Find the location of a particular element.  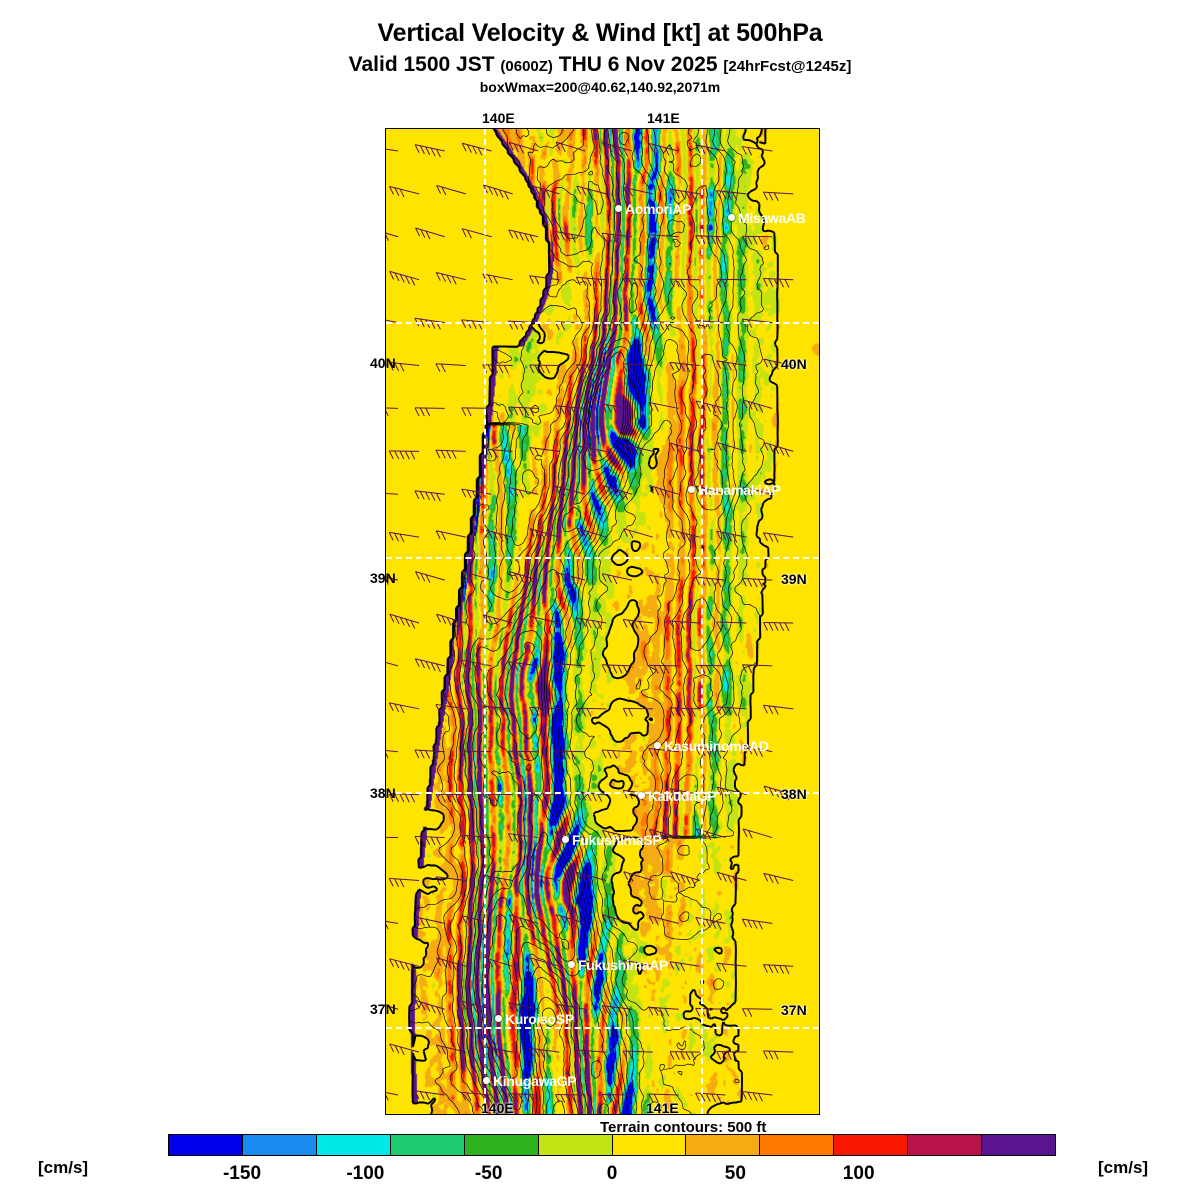

station-marker: KakudaGP is located at coordinates (677, 796).